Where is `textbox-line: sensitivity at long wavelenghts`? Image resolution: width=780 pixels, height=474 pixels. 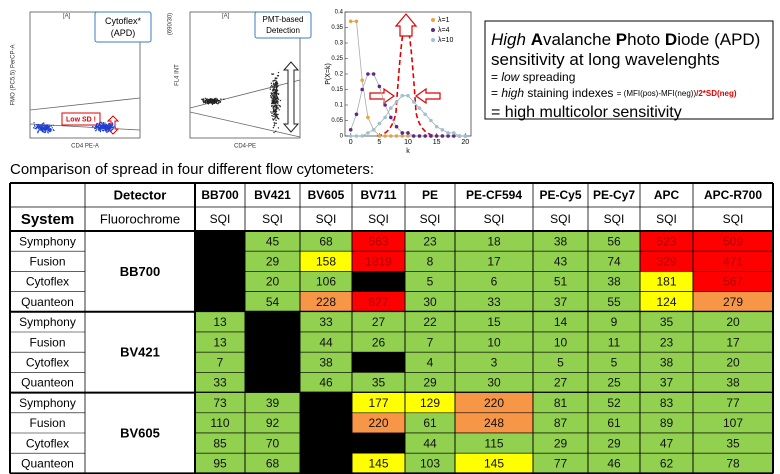 textbox-line: sensitivity at long wavelenghts is located at coordinates (605, 59).